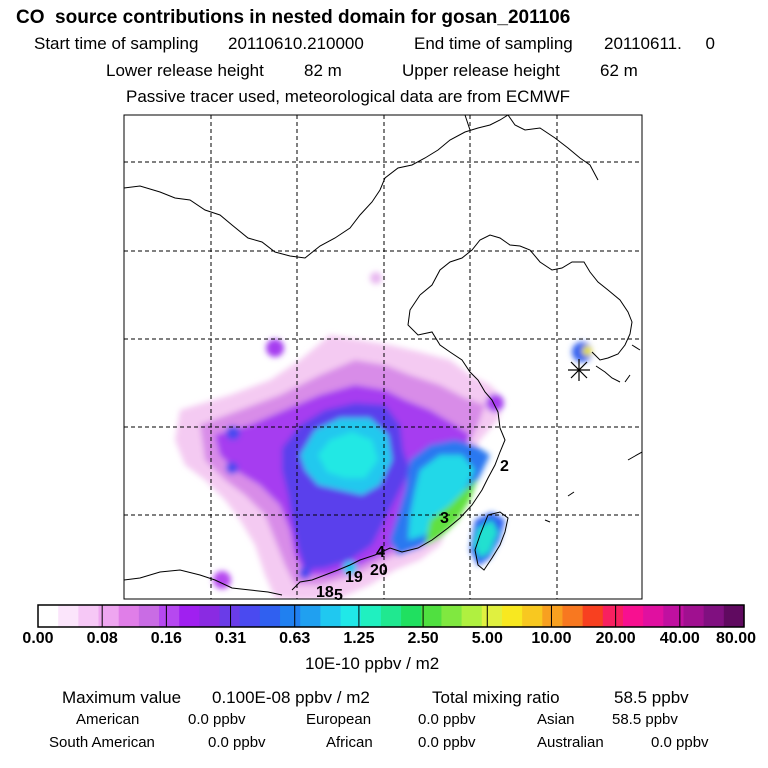  I want to click on region-name-american: American, so click(108, 719).